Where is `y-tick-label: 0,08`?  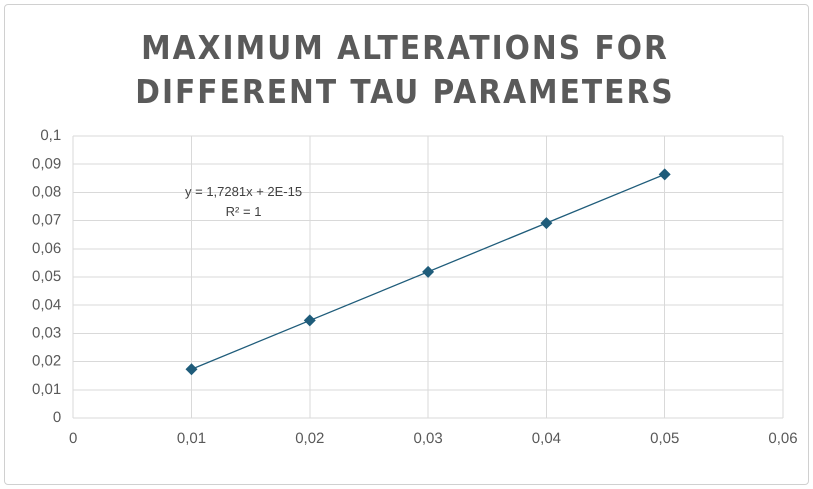 y-tick-label: 0,08 is located at coordinates (47, 192).